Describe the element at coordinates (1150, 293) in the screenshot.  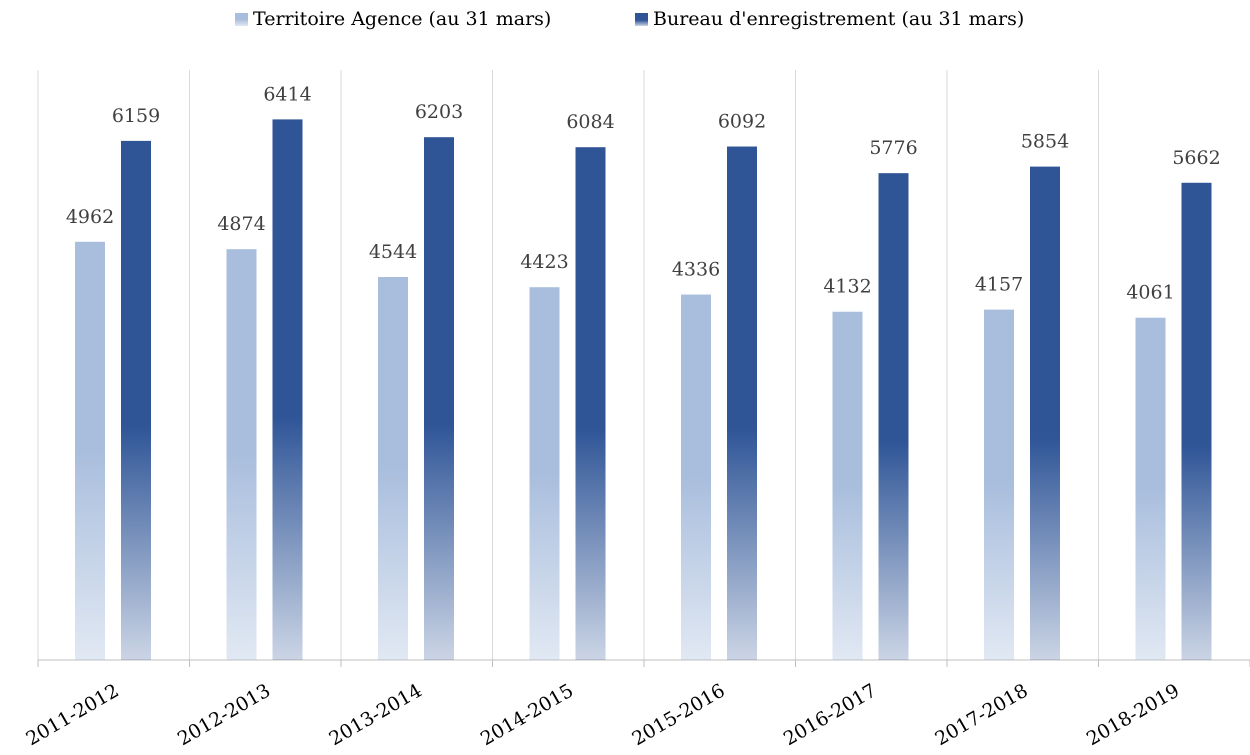
I see `data-label: 4061` at that location.